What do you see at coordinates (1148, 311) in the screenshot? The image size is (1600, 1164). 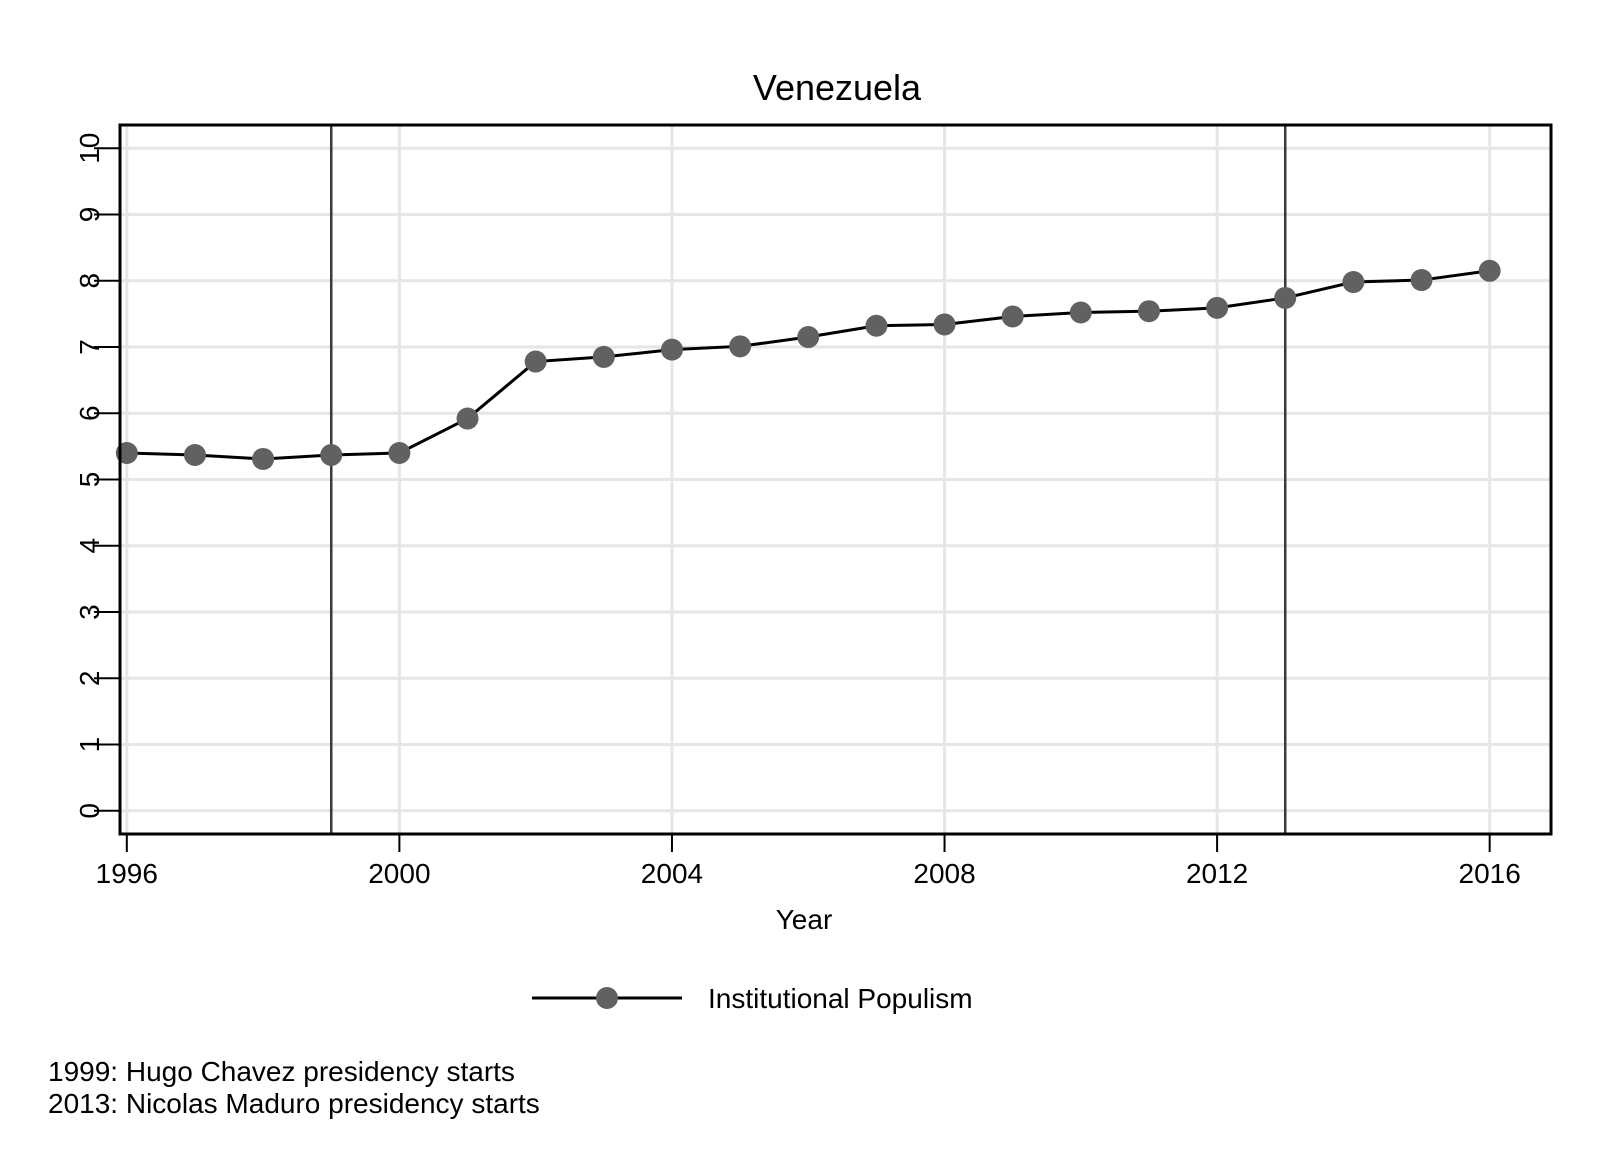 I see `data-point-2011` at bounding box center [1148, 311].